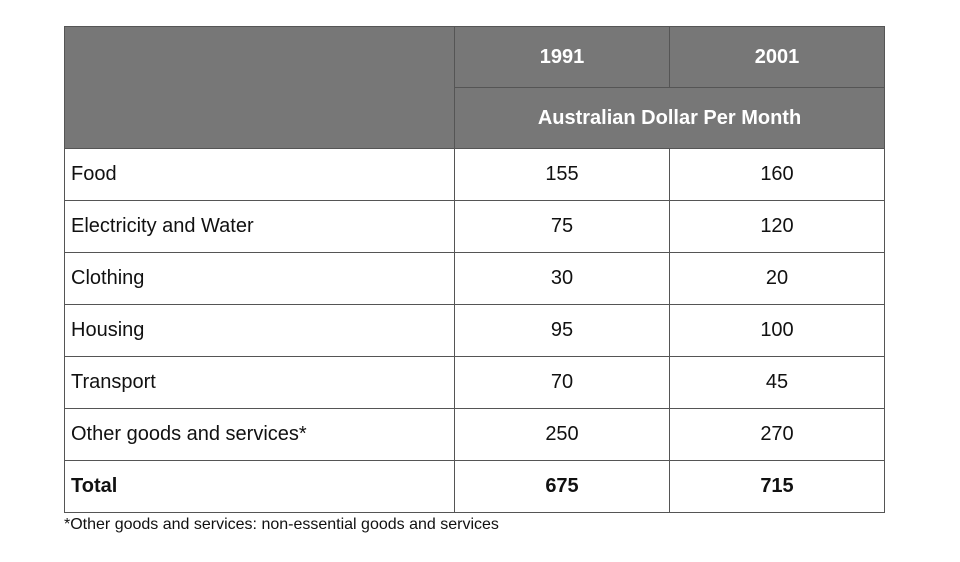 This screenshot has width=960, height=562. What do you see at coordinates (562, 382) in the screenshot?
I see `value-cell-1991: 70` at bounding box center [562, 382].